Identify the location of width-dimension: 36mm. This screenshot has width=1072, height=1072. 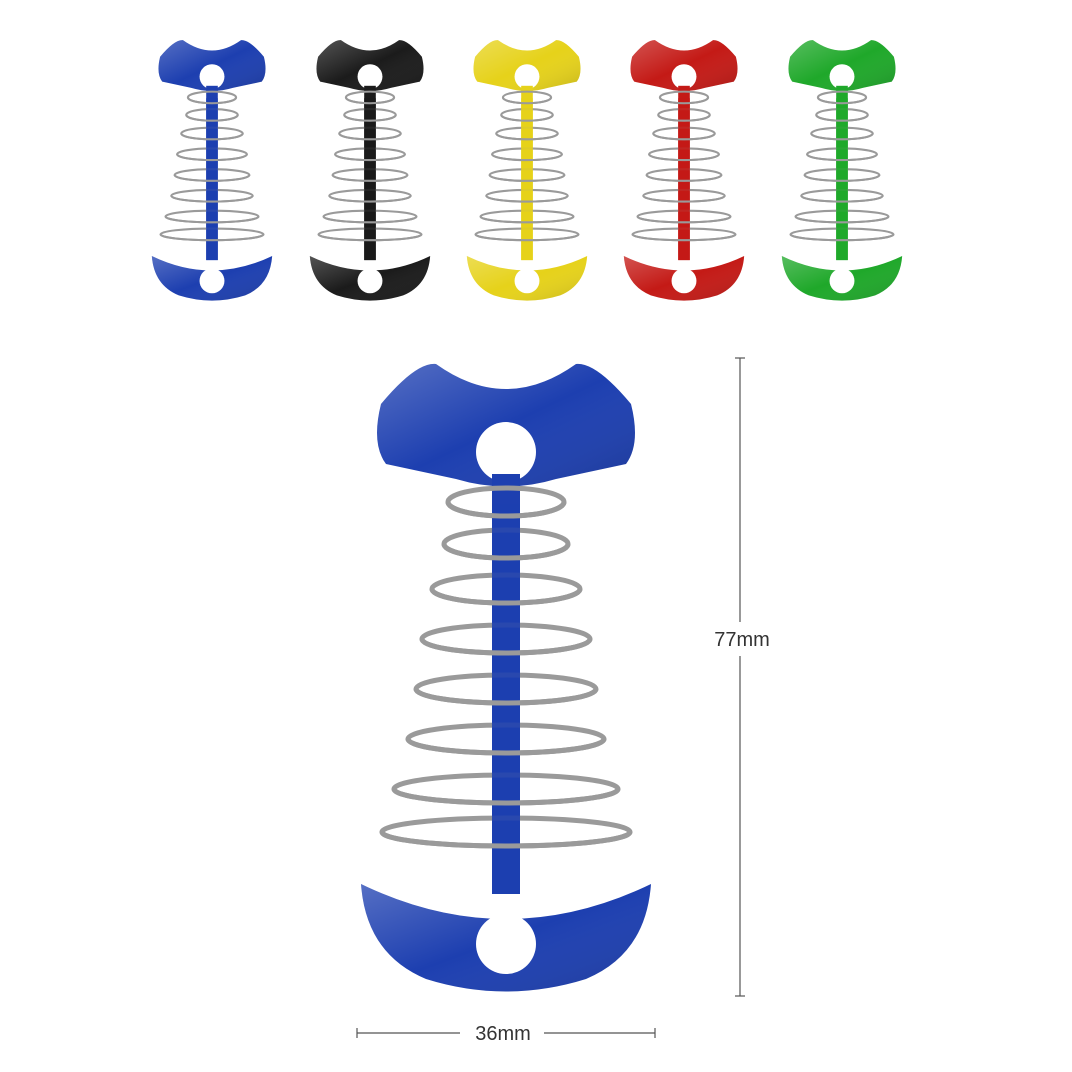
(506, 1034).